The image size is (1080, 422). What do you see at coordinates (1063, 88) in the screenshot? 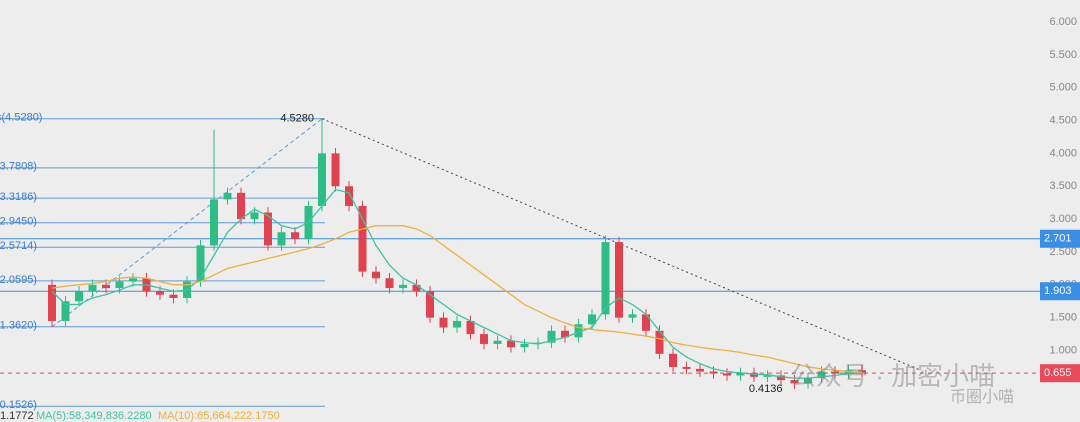
I see `y-tick-label: 5.000` at bounding box center [1063, 88].